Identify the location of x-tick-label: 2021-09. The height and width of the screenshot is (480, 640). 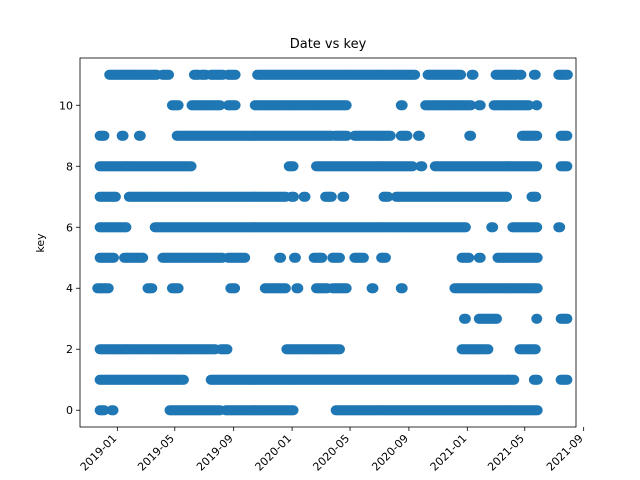
(565, 453).